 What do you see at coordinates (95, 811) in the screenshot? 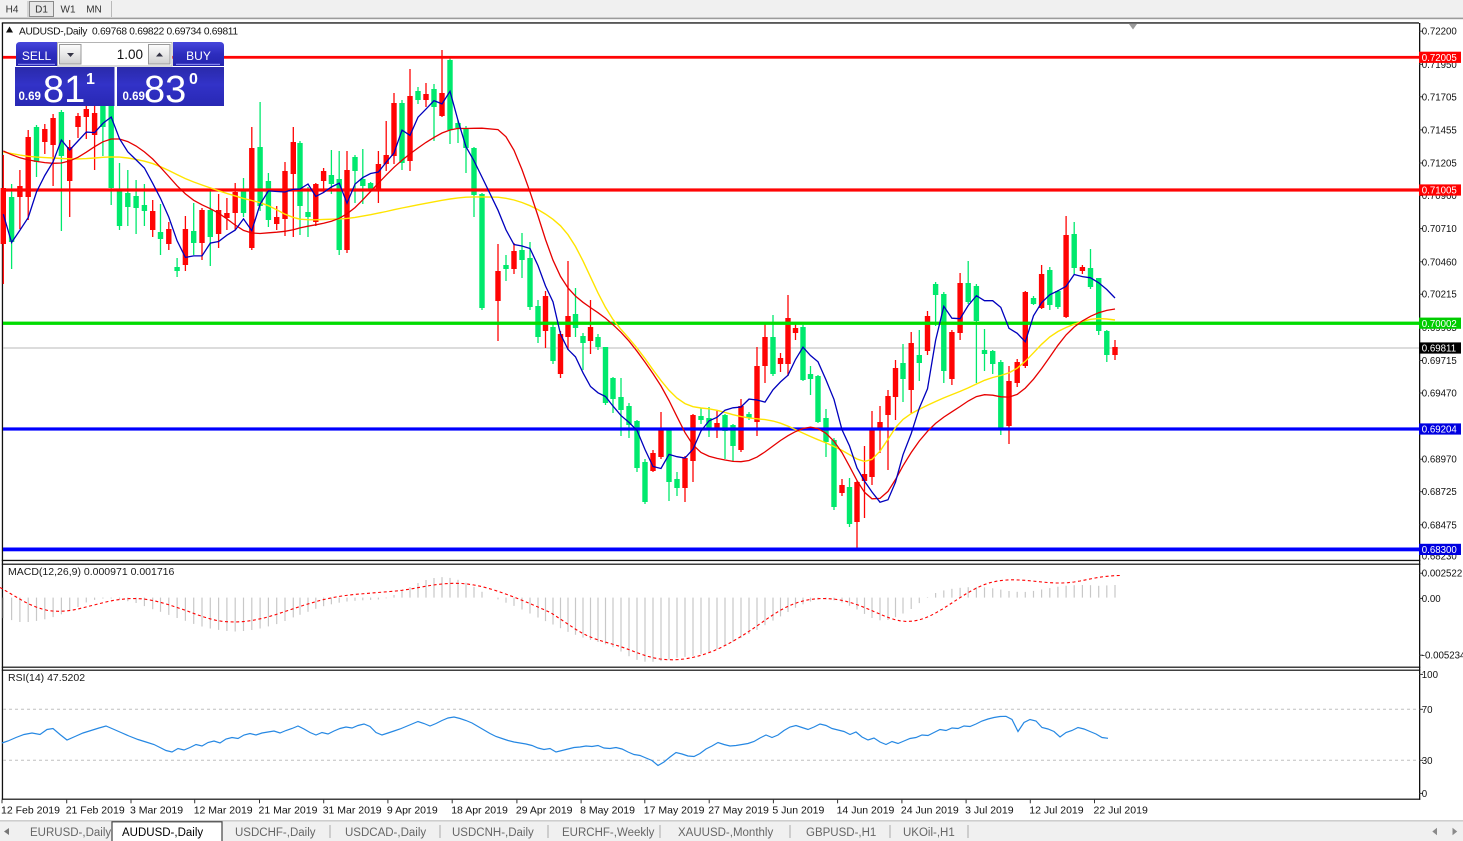
I see `svg-text: 21 Feb 2019` at bounding box center [95, 811].